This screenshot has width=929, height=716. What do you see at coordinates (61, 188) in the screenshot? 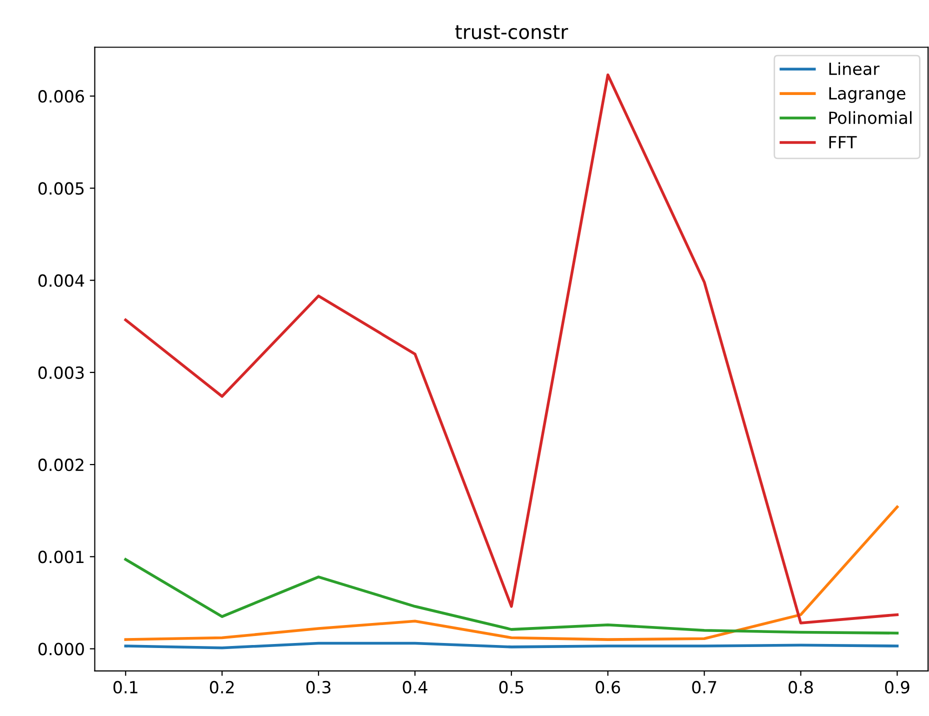
I see `y-tick-label: 0.005` at bounding box center [61, 188].